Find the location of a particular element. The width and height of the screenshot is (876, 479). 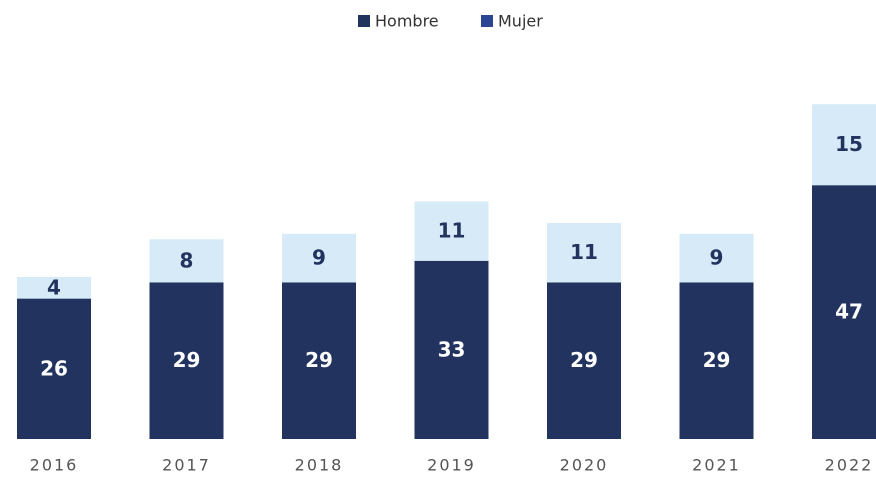

data-label: 8 is located at coordinates (187, 260).